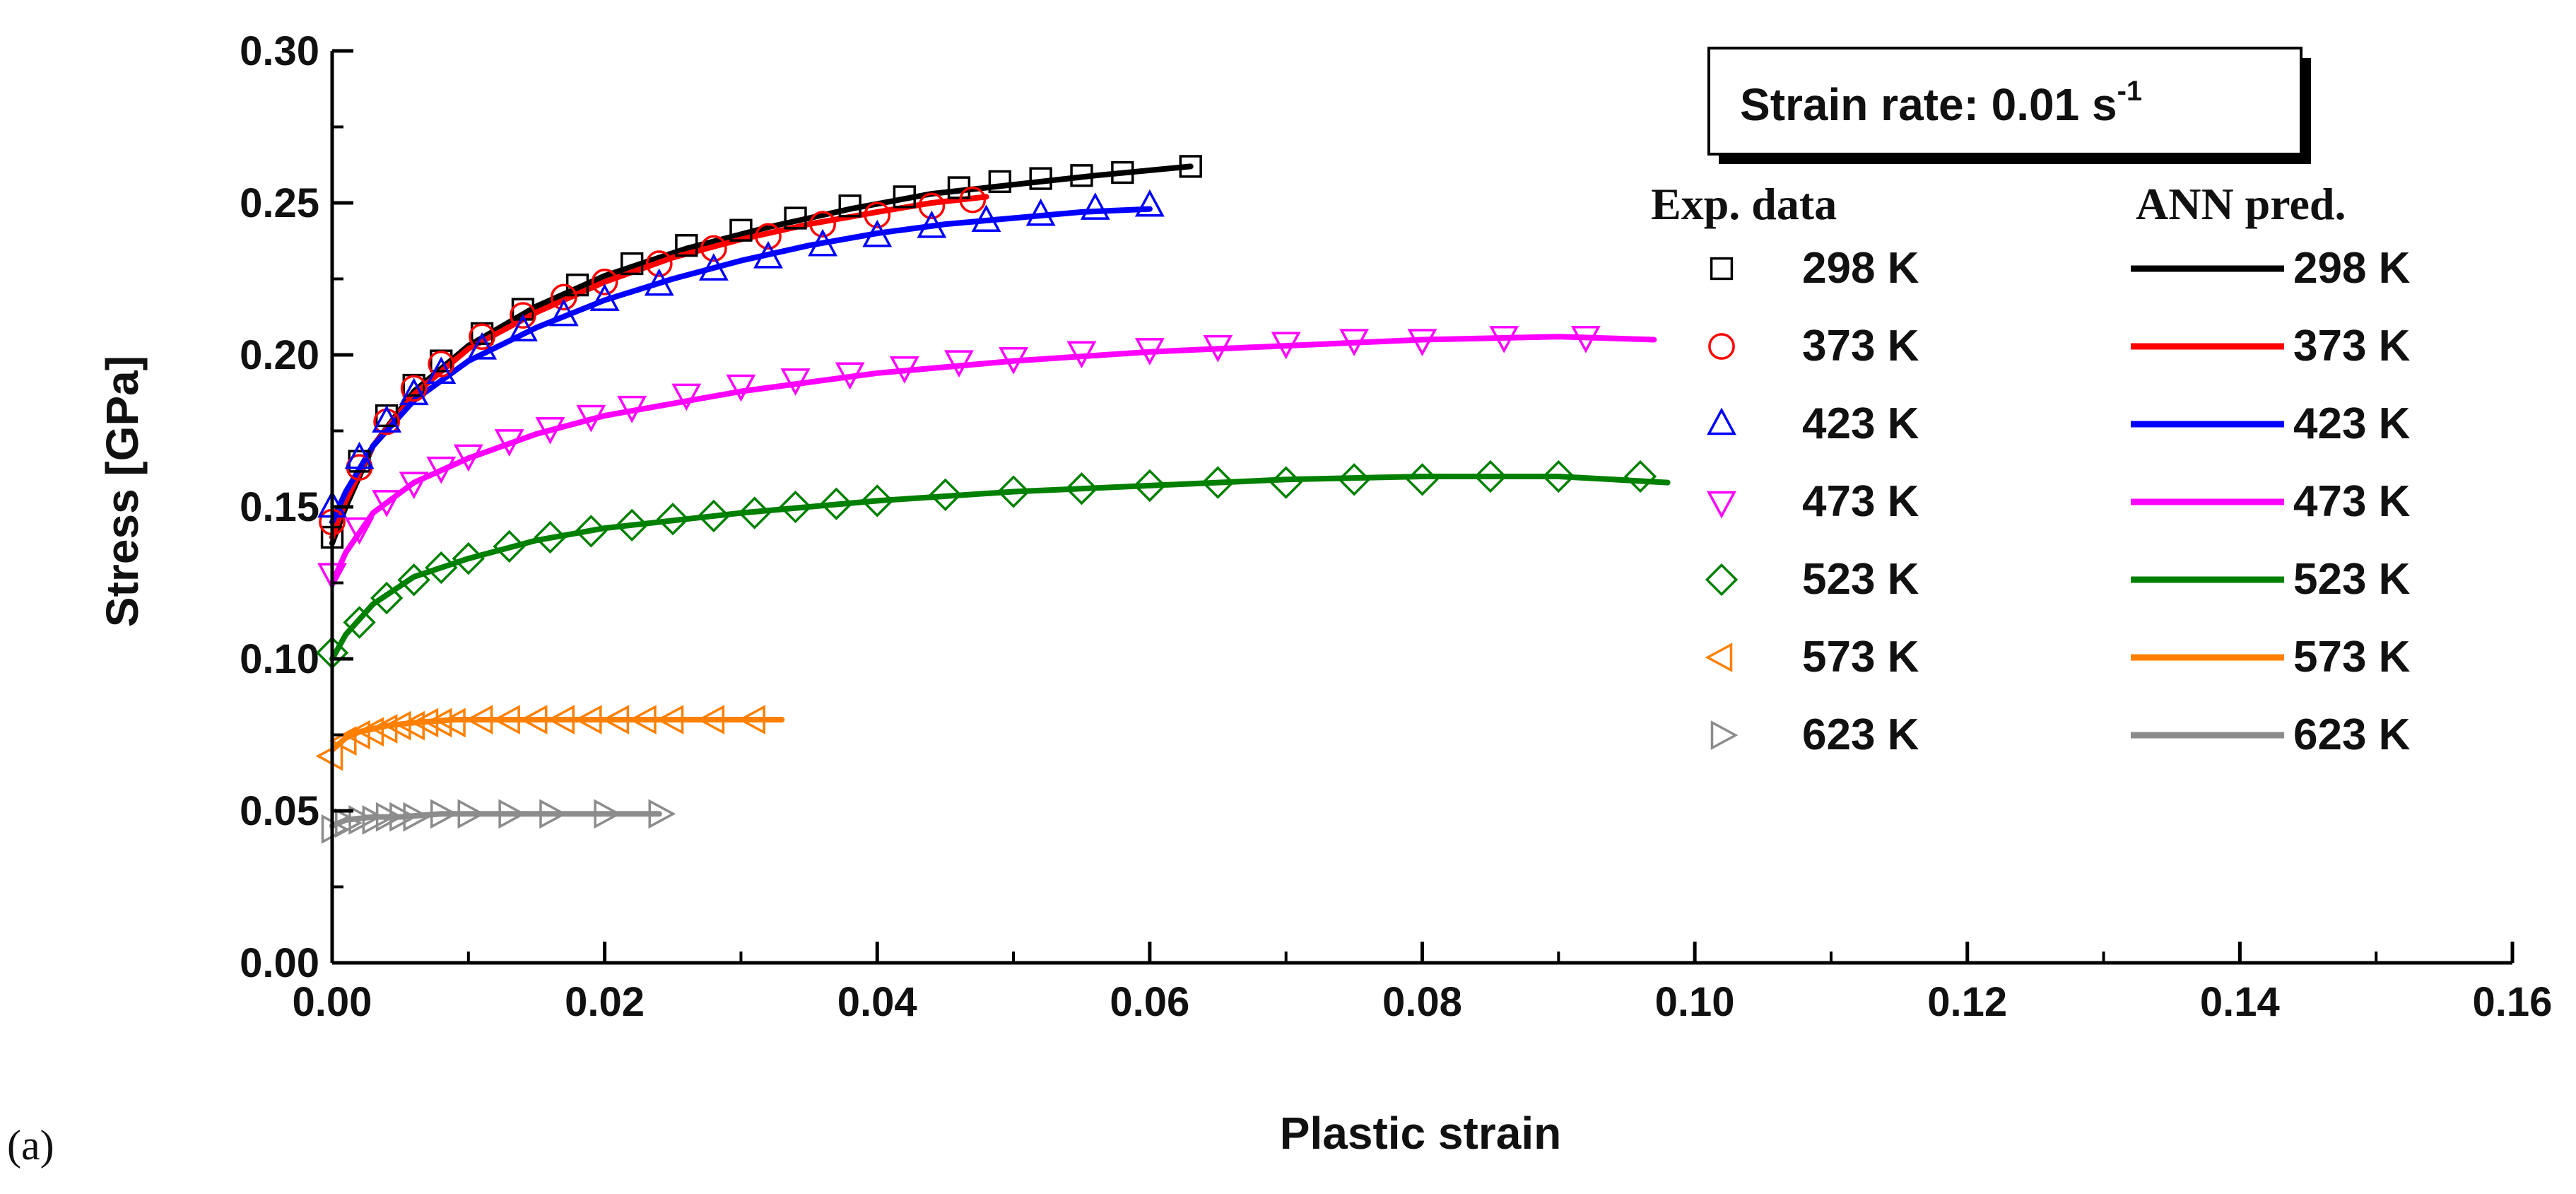  I want to click on legend-ann-label-623k: 623 K, so click(2352, 734).